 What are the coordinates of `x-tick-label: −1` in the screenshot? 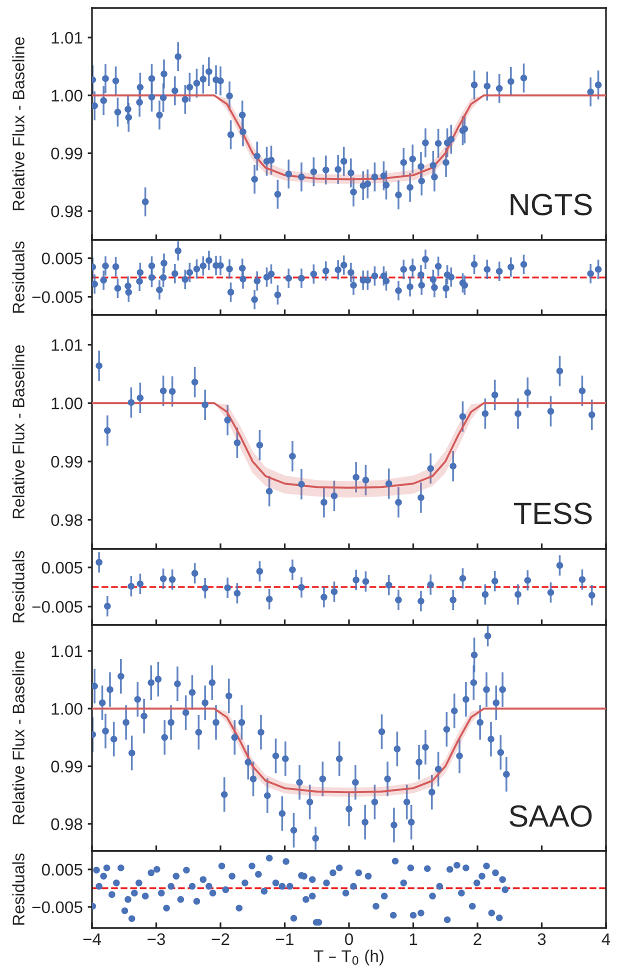 It's located at (285, 939).